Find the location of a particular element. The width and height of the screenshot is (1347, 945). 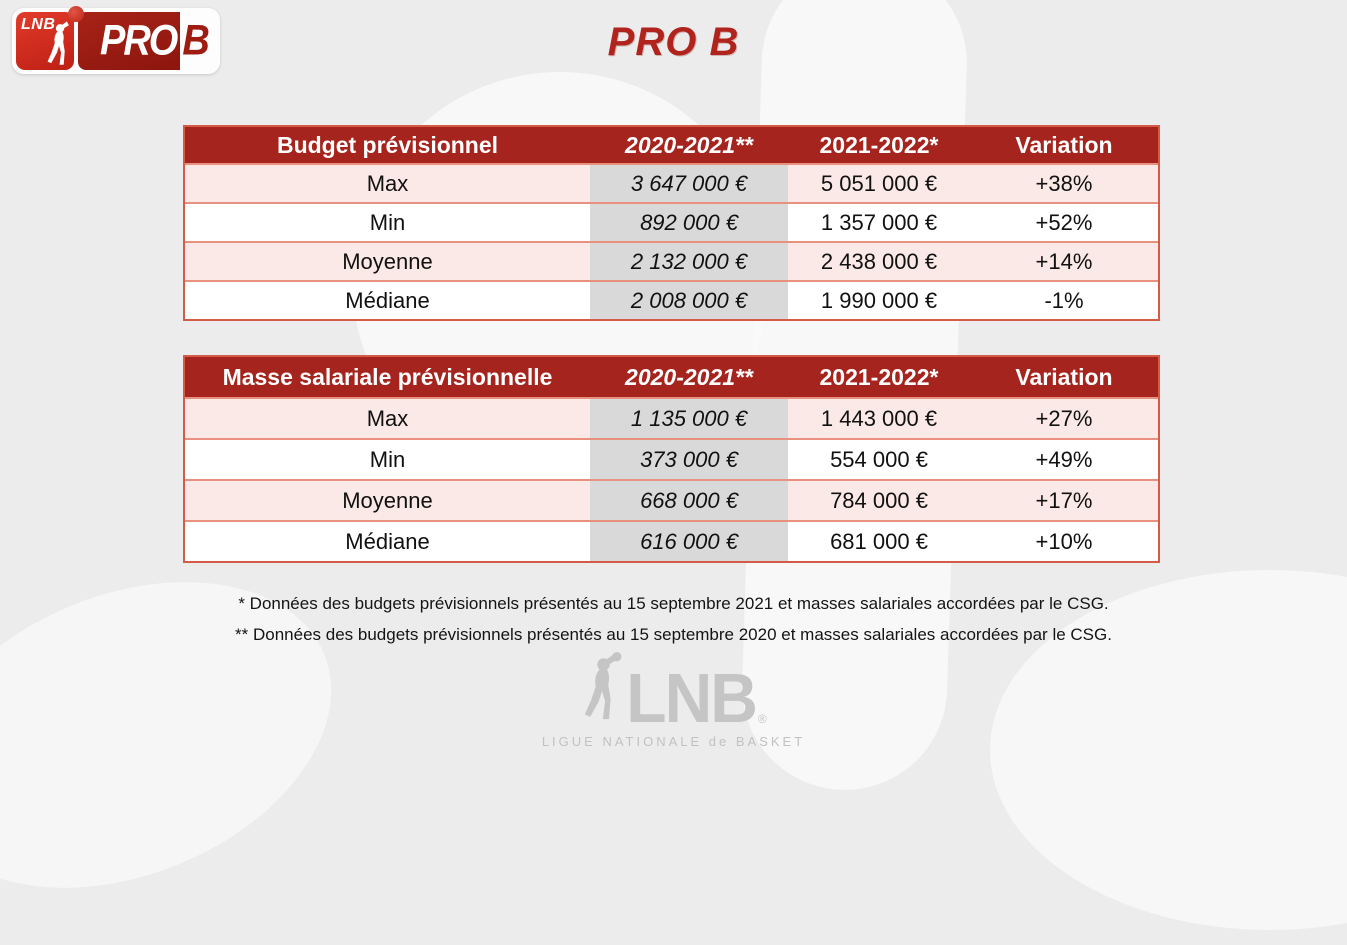

value-variation: +17% is located at coordinates (1064, 500).